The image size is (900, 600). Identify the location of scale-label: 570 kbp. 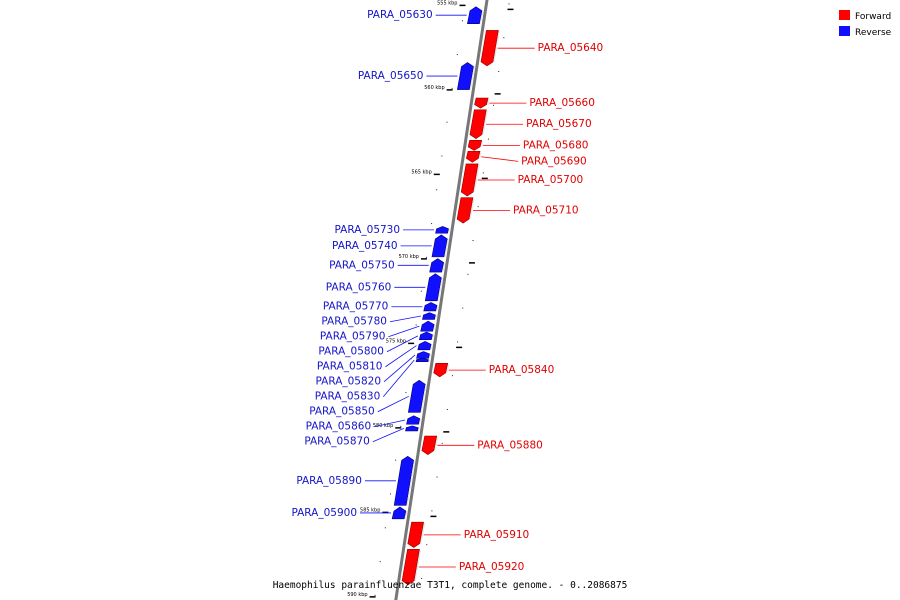
(409, 257).